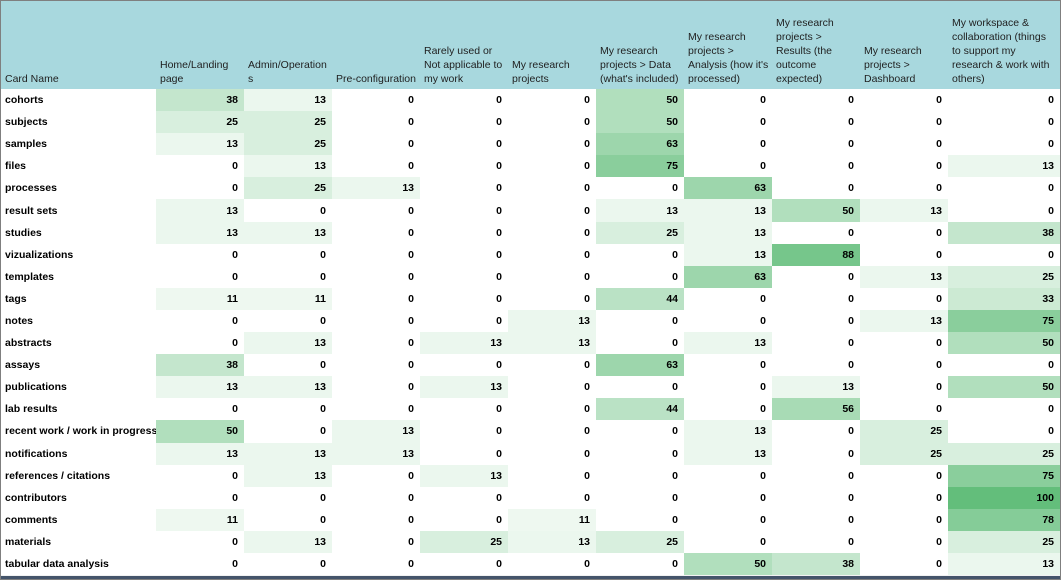 The height and width of the screenshot is (580, 1061). Describe the element at coordinates (39, 254) in the screenshot. I see `row-label: vizualizations` at that location.